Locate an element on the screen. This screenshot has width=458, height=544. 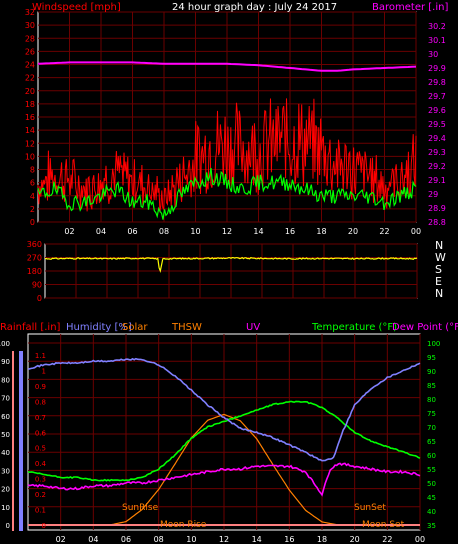
rainfall-legend: Rainfall [.in] is located at coordinates (30, 327).